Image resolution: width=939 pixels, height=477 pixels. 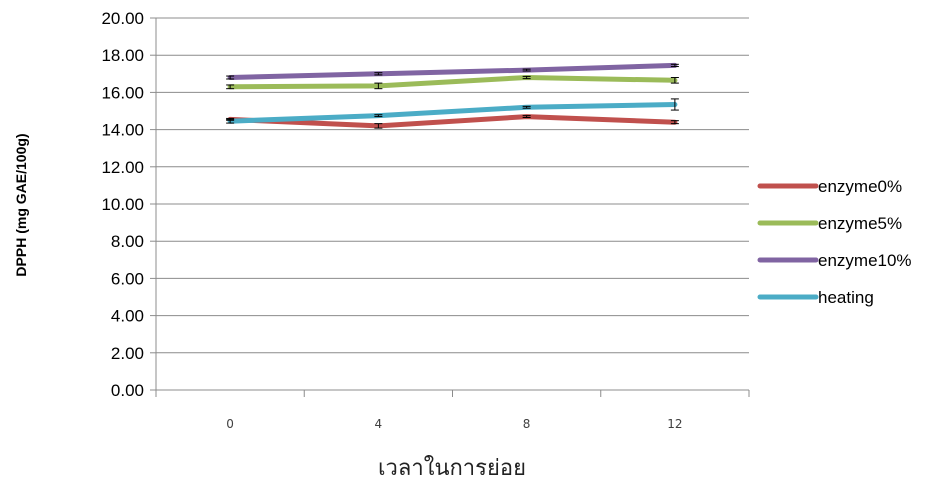 What do you see at coordinates (454, 424) in the screenshot?
I see `x-tick-labels: 0 4 8 12` at bounding box center [454, 424].